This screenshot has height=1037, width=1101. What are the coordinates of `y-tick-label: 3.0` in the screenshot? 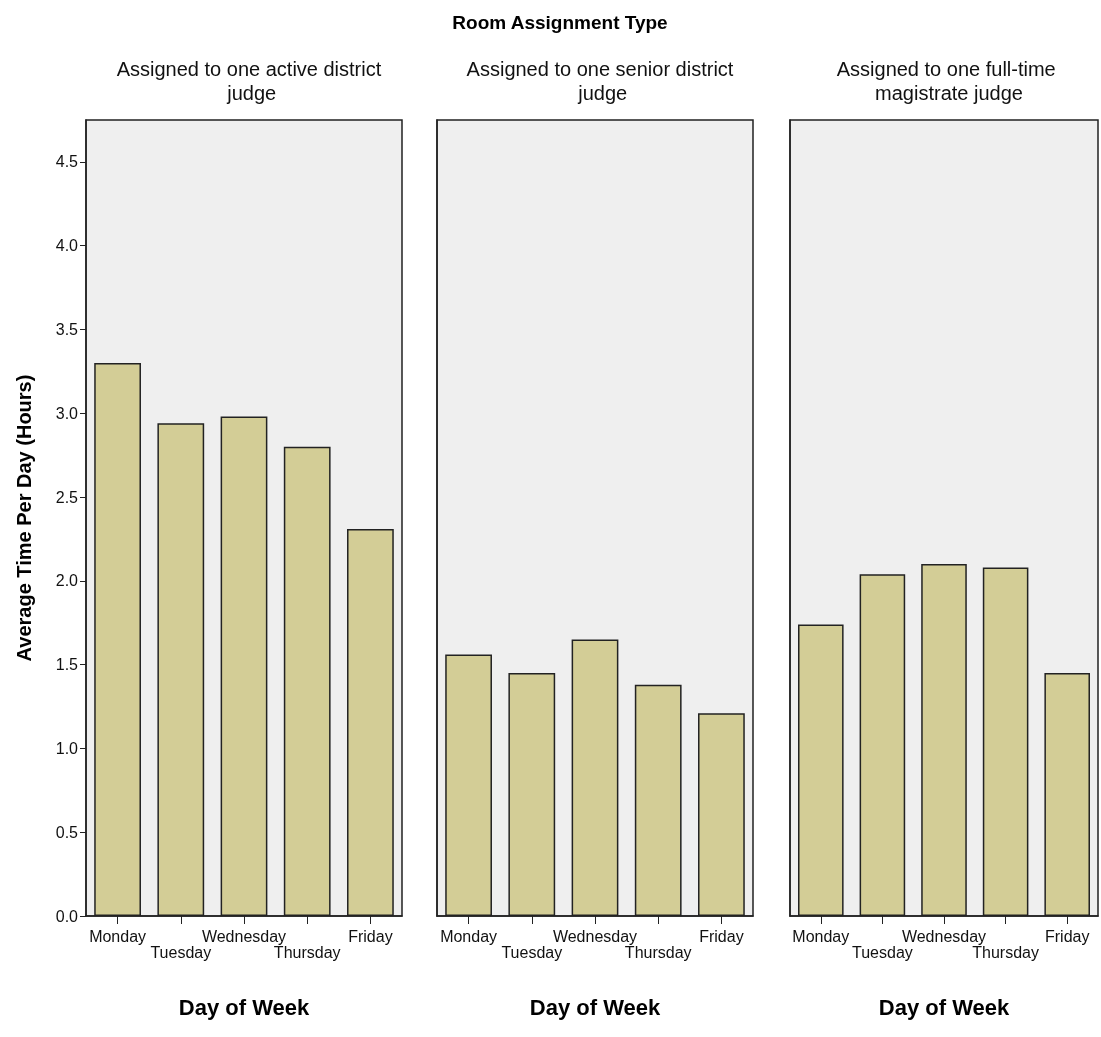 It's located at (67, 413).